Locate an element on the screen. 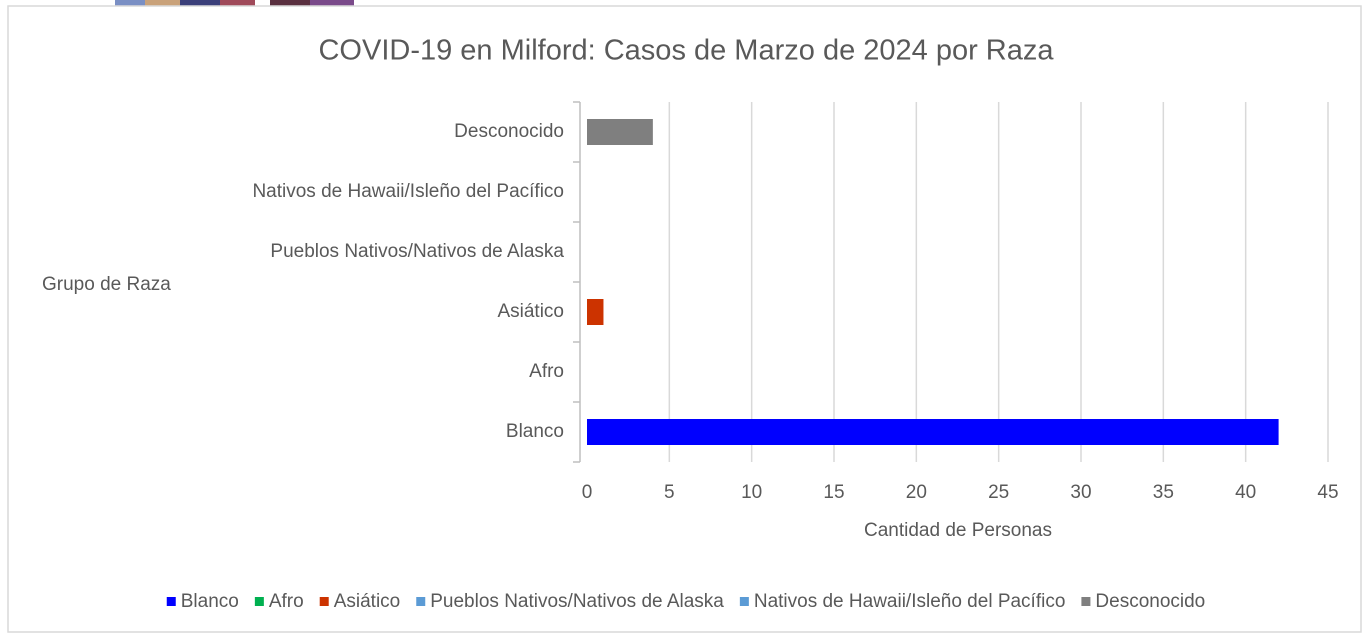 The image size is (1369, 635). corner-thumbnail is located at coordinates (234, 3).